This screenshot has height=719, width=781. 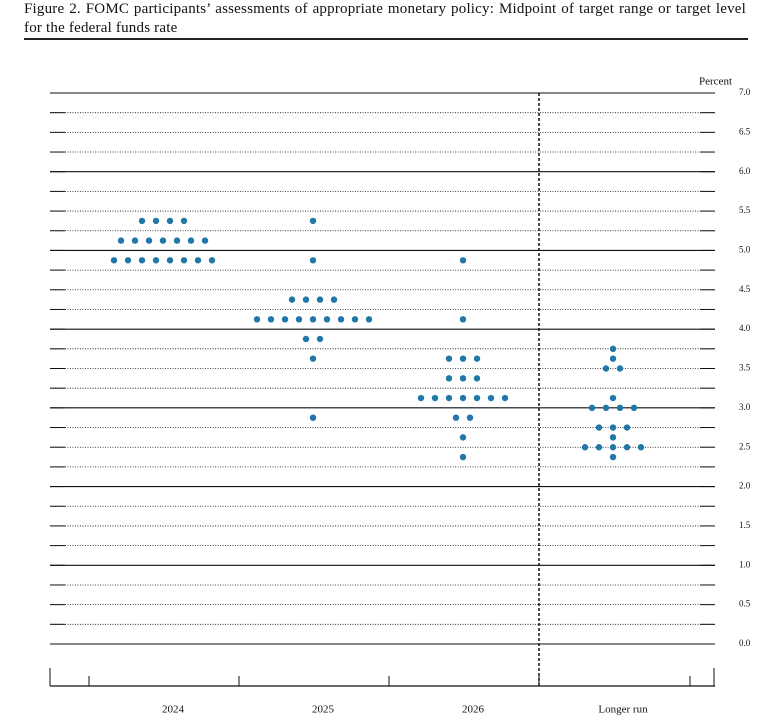 What do you see at coordinates (745, 525) in the screenshot?
I see `y-tick-label: 1.5` at bounding box center [745, 525].